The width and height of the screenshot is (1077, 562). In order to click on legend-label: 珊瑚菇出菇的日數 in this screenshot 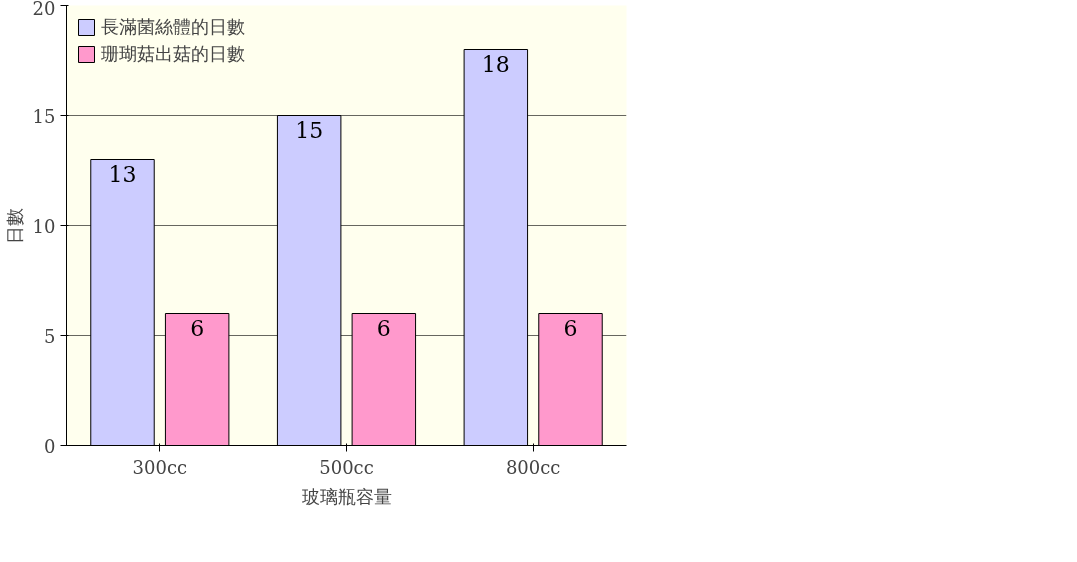, I will do `click(173, 54)`.